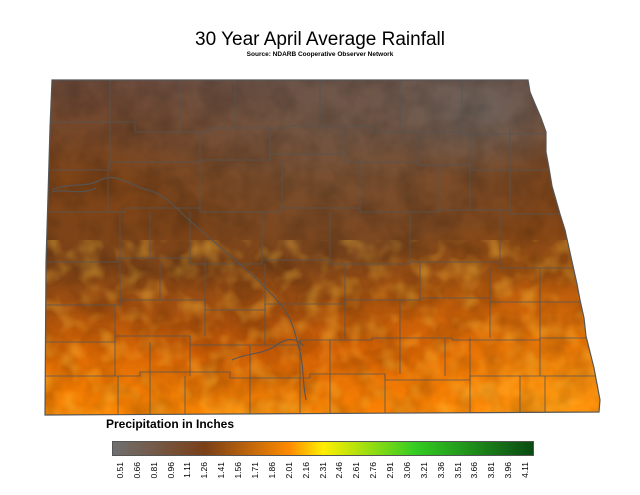 This screenshot has height=495, width=640. I want to click on legend-tick-label: 2.76, so click(373, 470).